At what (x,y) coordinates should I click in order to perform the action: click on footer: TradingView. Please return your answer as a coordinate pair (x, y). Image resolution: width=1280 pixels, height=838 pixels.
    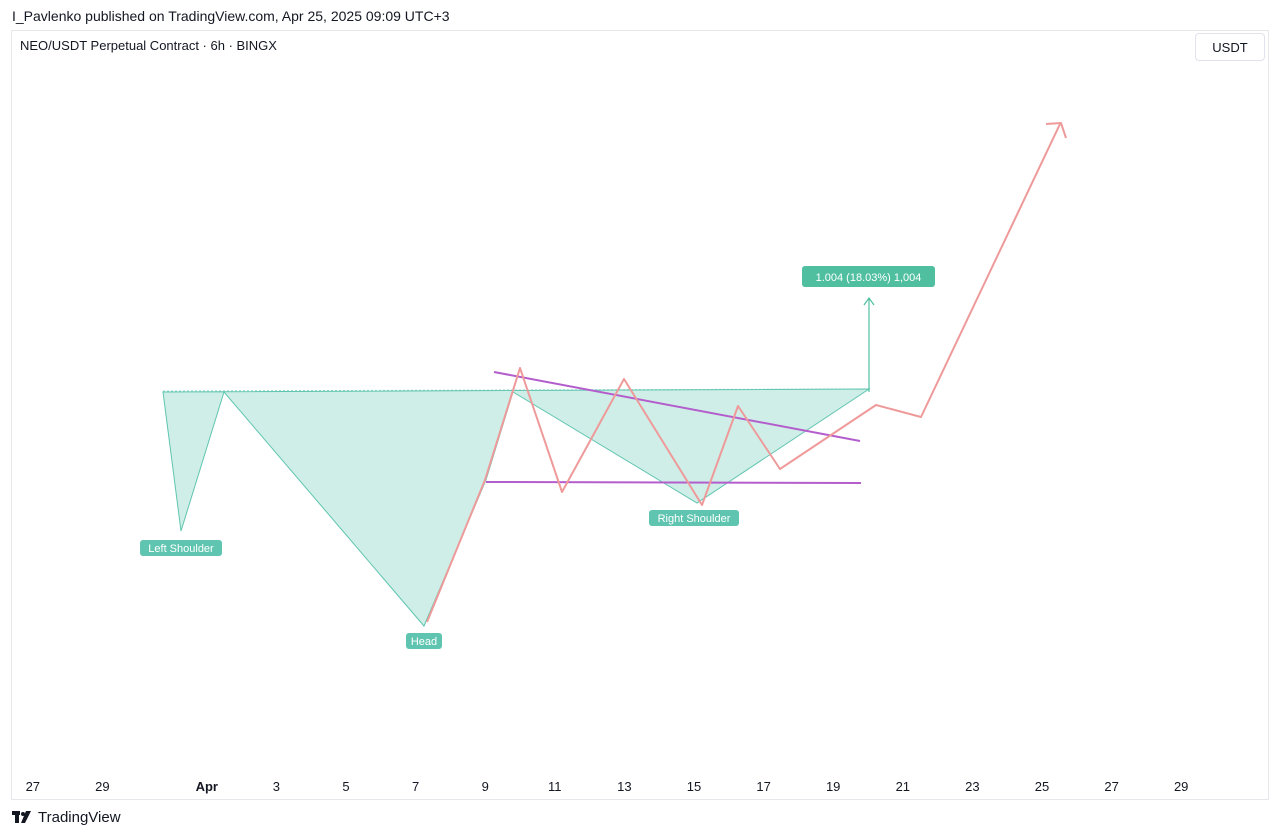
    Looking at the image, I should click on (66, 817).